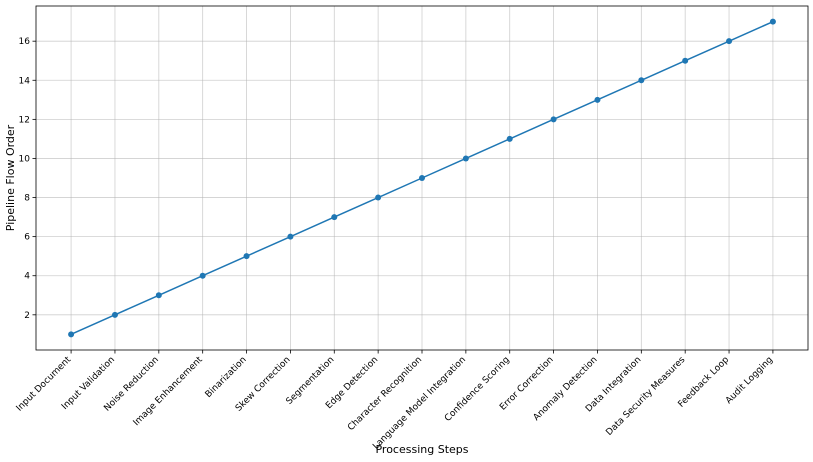  I want to click on y-axis-label: Pipeline Flow Order, so click(10, 177).